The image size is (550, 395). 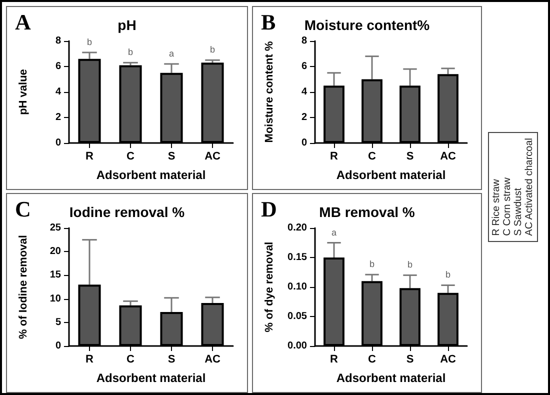 I want to click on text: S Sawdust, so click(x=518, y=211).